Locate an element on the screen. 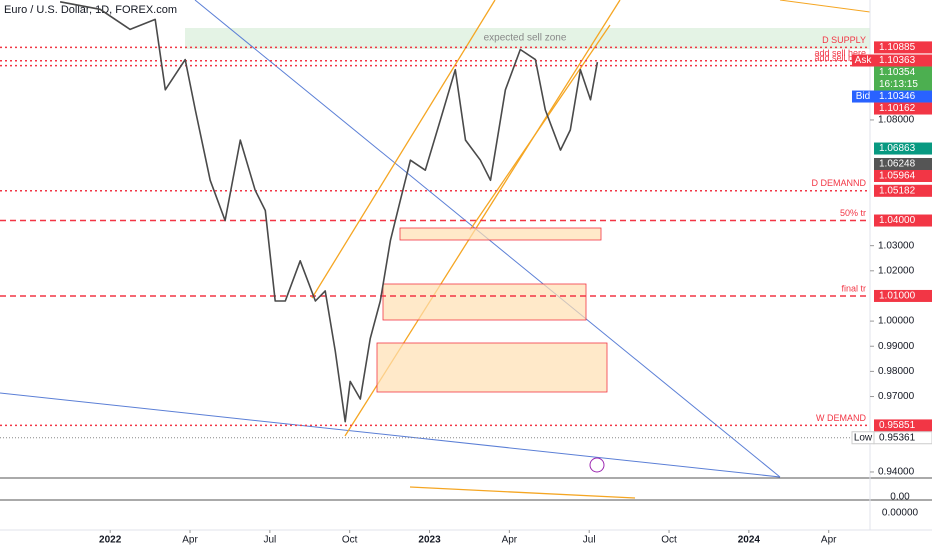  x-tick-label: 2022 is located at coordinates (110, 540).